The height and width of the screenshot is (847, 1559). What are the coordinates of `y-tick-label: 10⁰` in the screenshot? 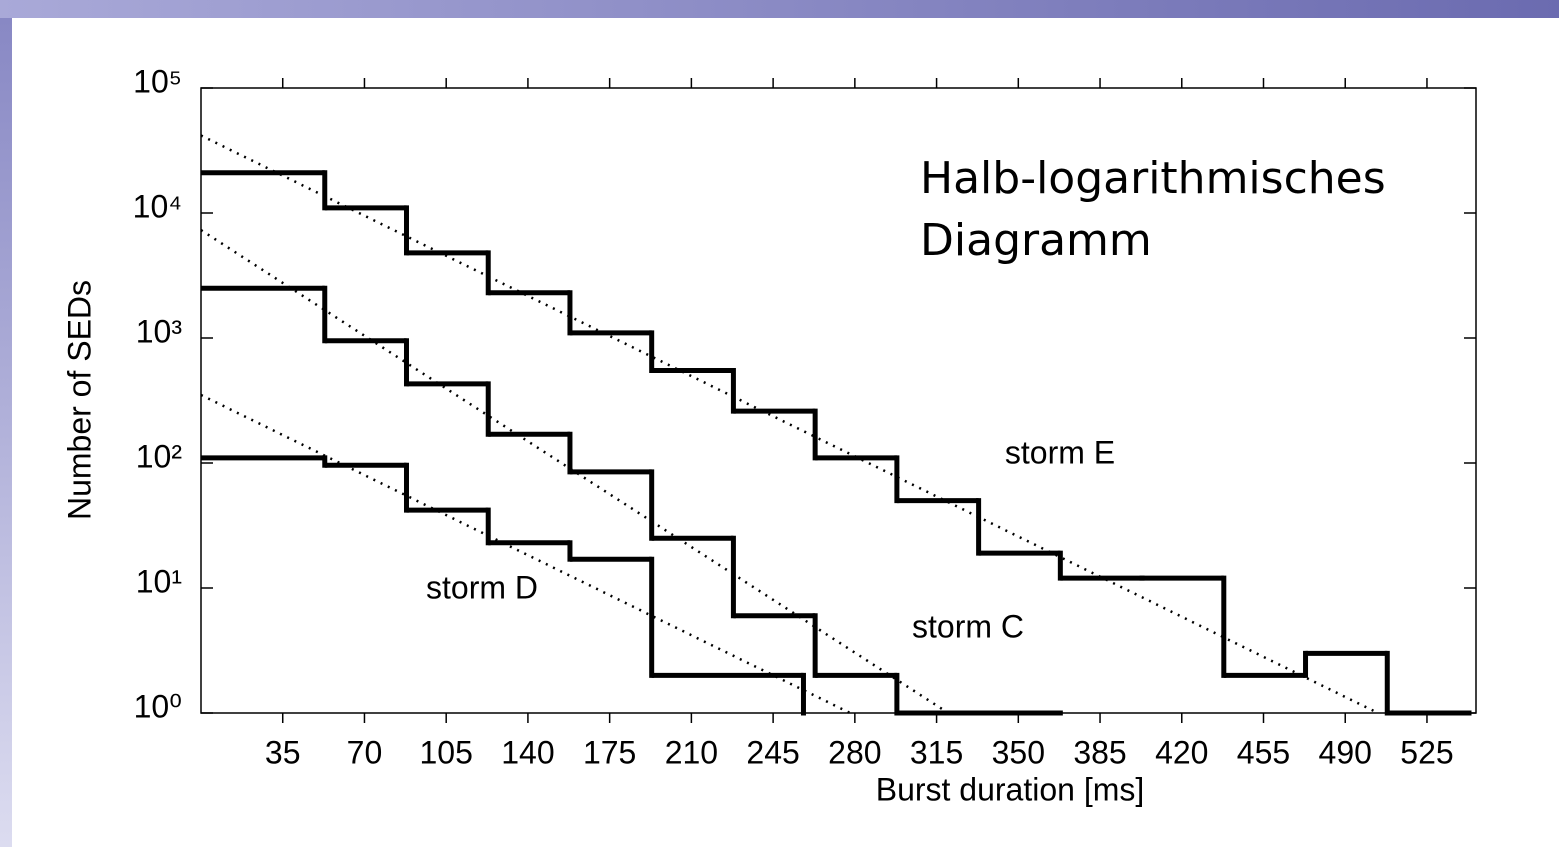 It's located at (158, 706).